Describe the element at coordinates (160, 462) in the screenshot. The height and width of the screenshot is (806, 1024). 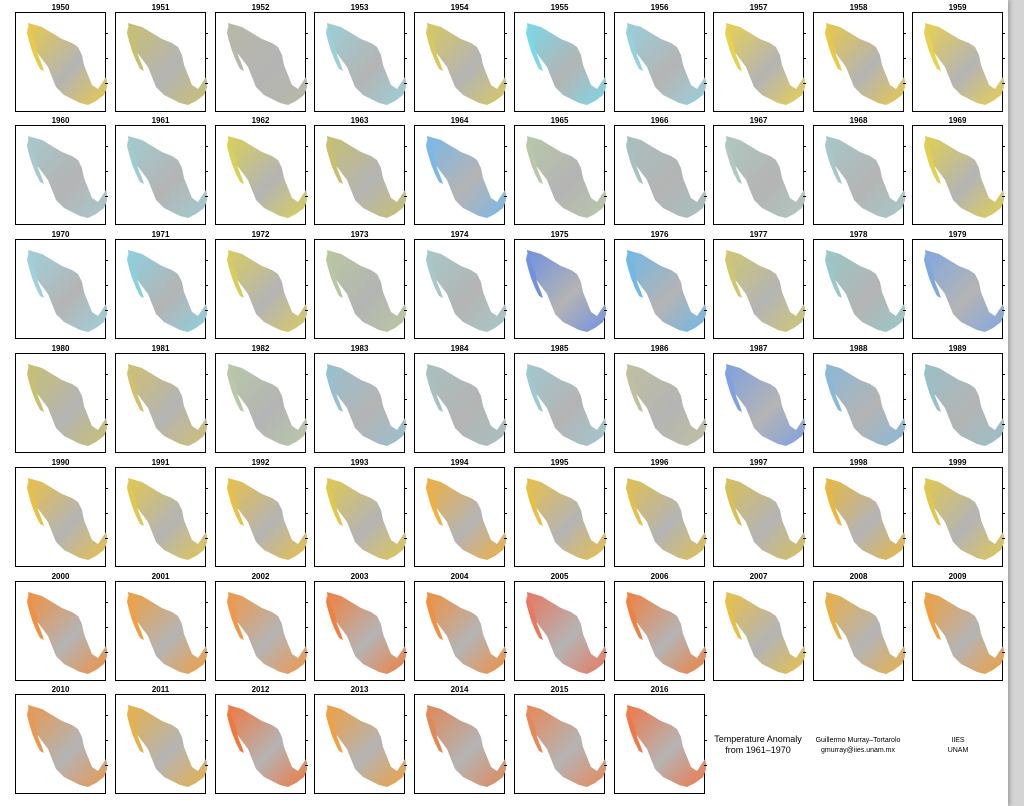
I see `panel-year-label: 1991` at that location.